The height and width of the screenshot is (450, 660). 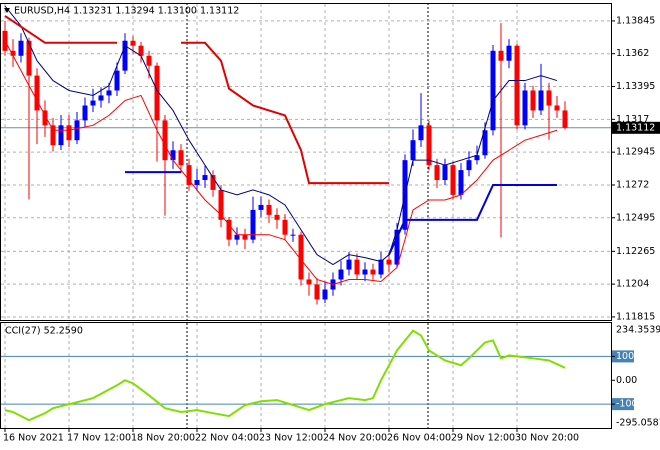 What do you see at coordinates (419, 438) in the screenshot?
I see `x-tick-label: 26 Nov 04:00` at bounding box center [419, 438].